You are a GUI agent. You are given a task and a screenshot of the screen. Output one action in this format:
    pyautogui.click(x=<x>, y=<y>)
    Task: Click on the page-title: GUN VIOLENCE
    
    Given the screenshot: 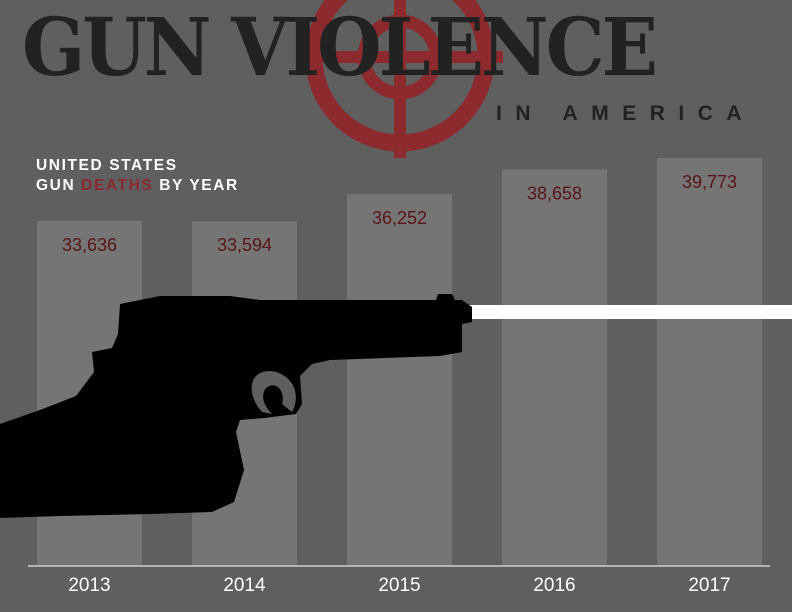 What is the action you would take?
    pyautogui.click(x=340, y=48)
    